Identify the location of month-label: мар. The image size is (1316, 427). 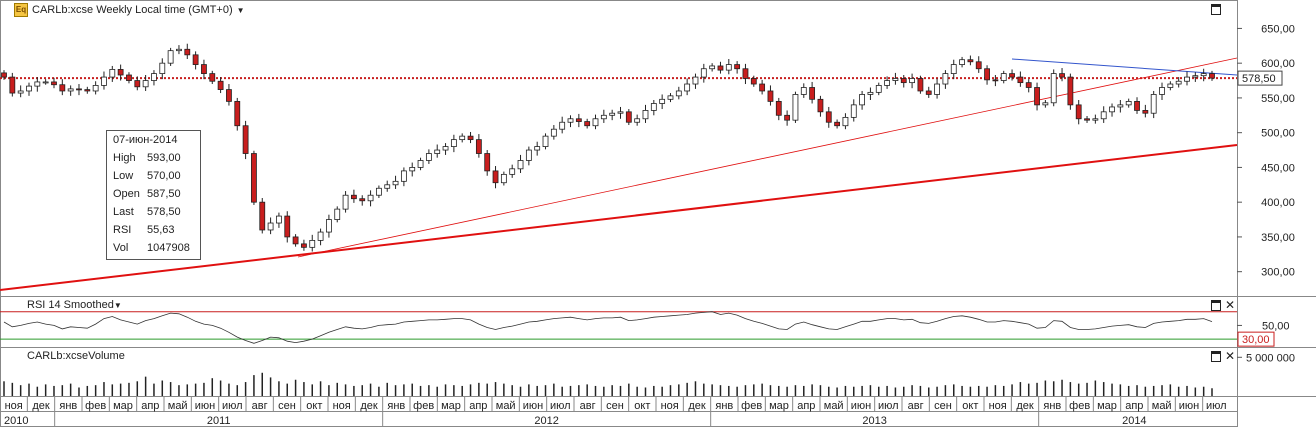
(451, 406).